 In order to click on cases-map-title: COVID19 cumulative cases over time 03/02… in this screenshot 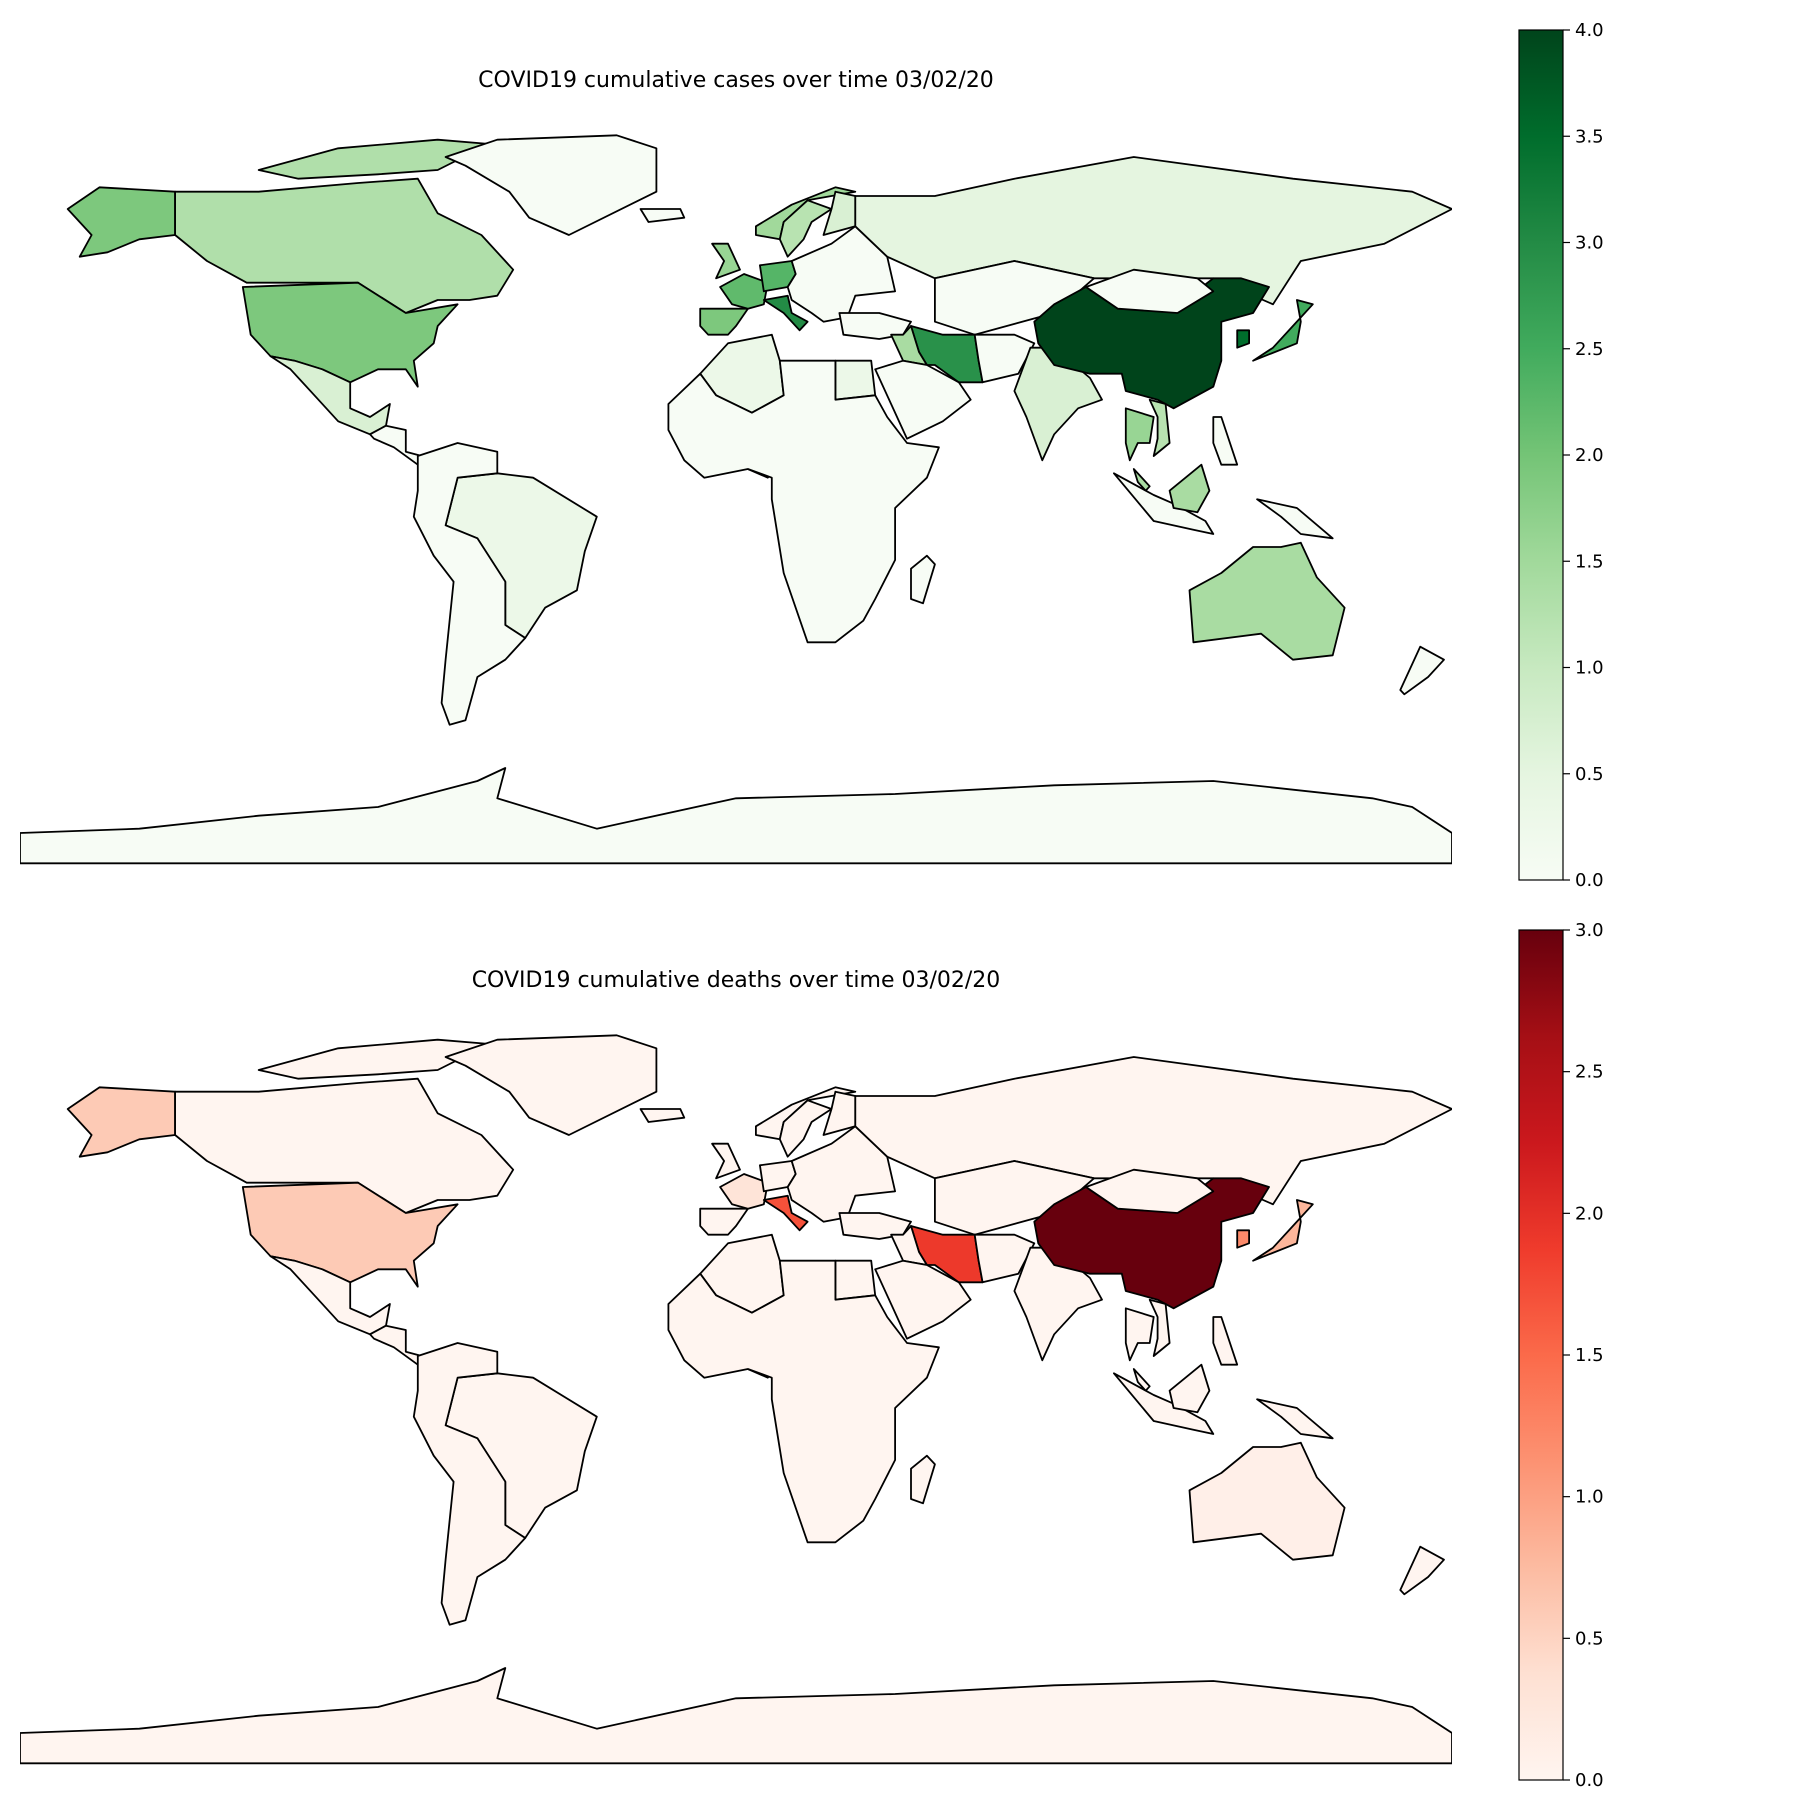, I will do `click(736, 80)`.